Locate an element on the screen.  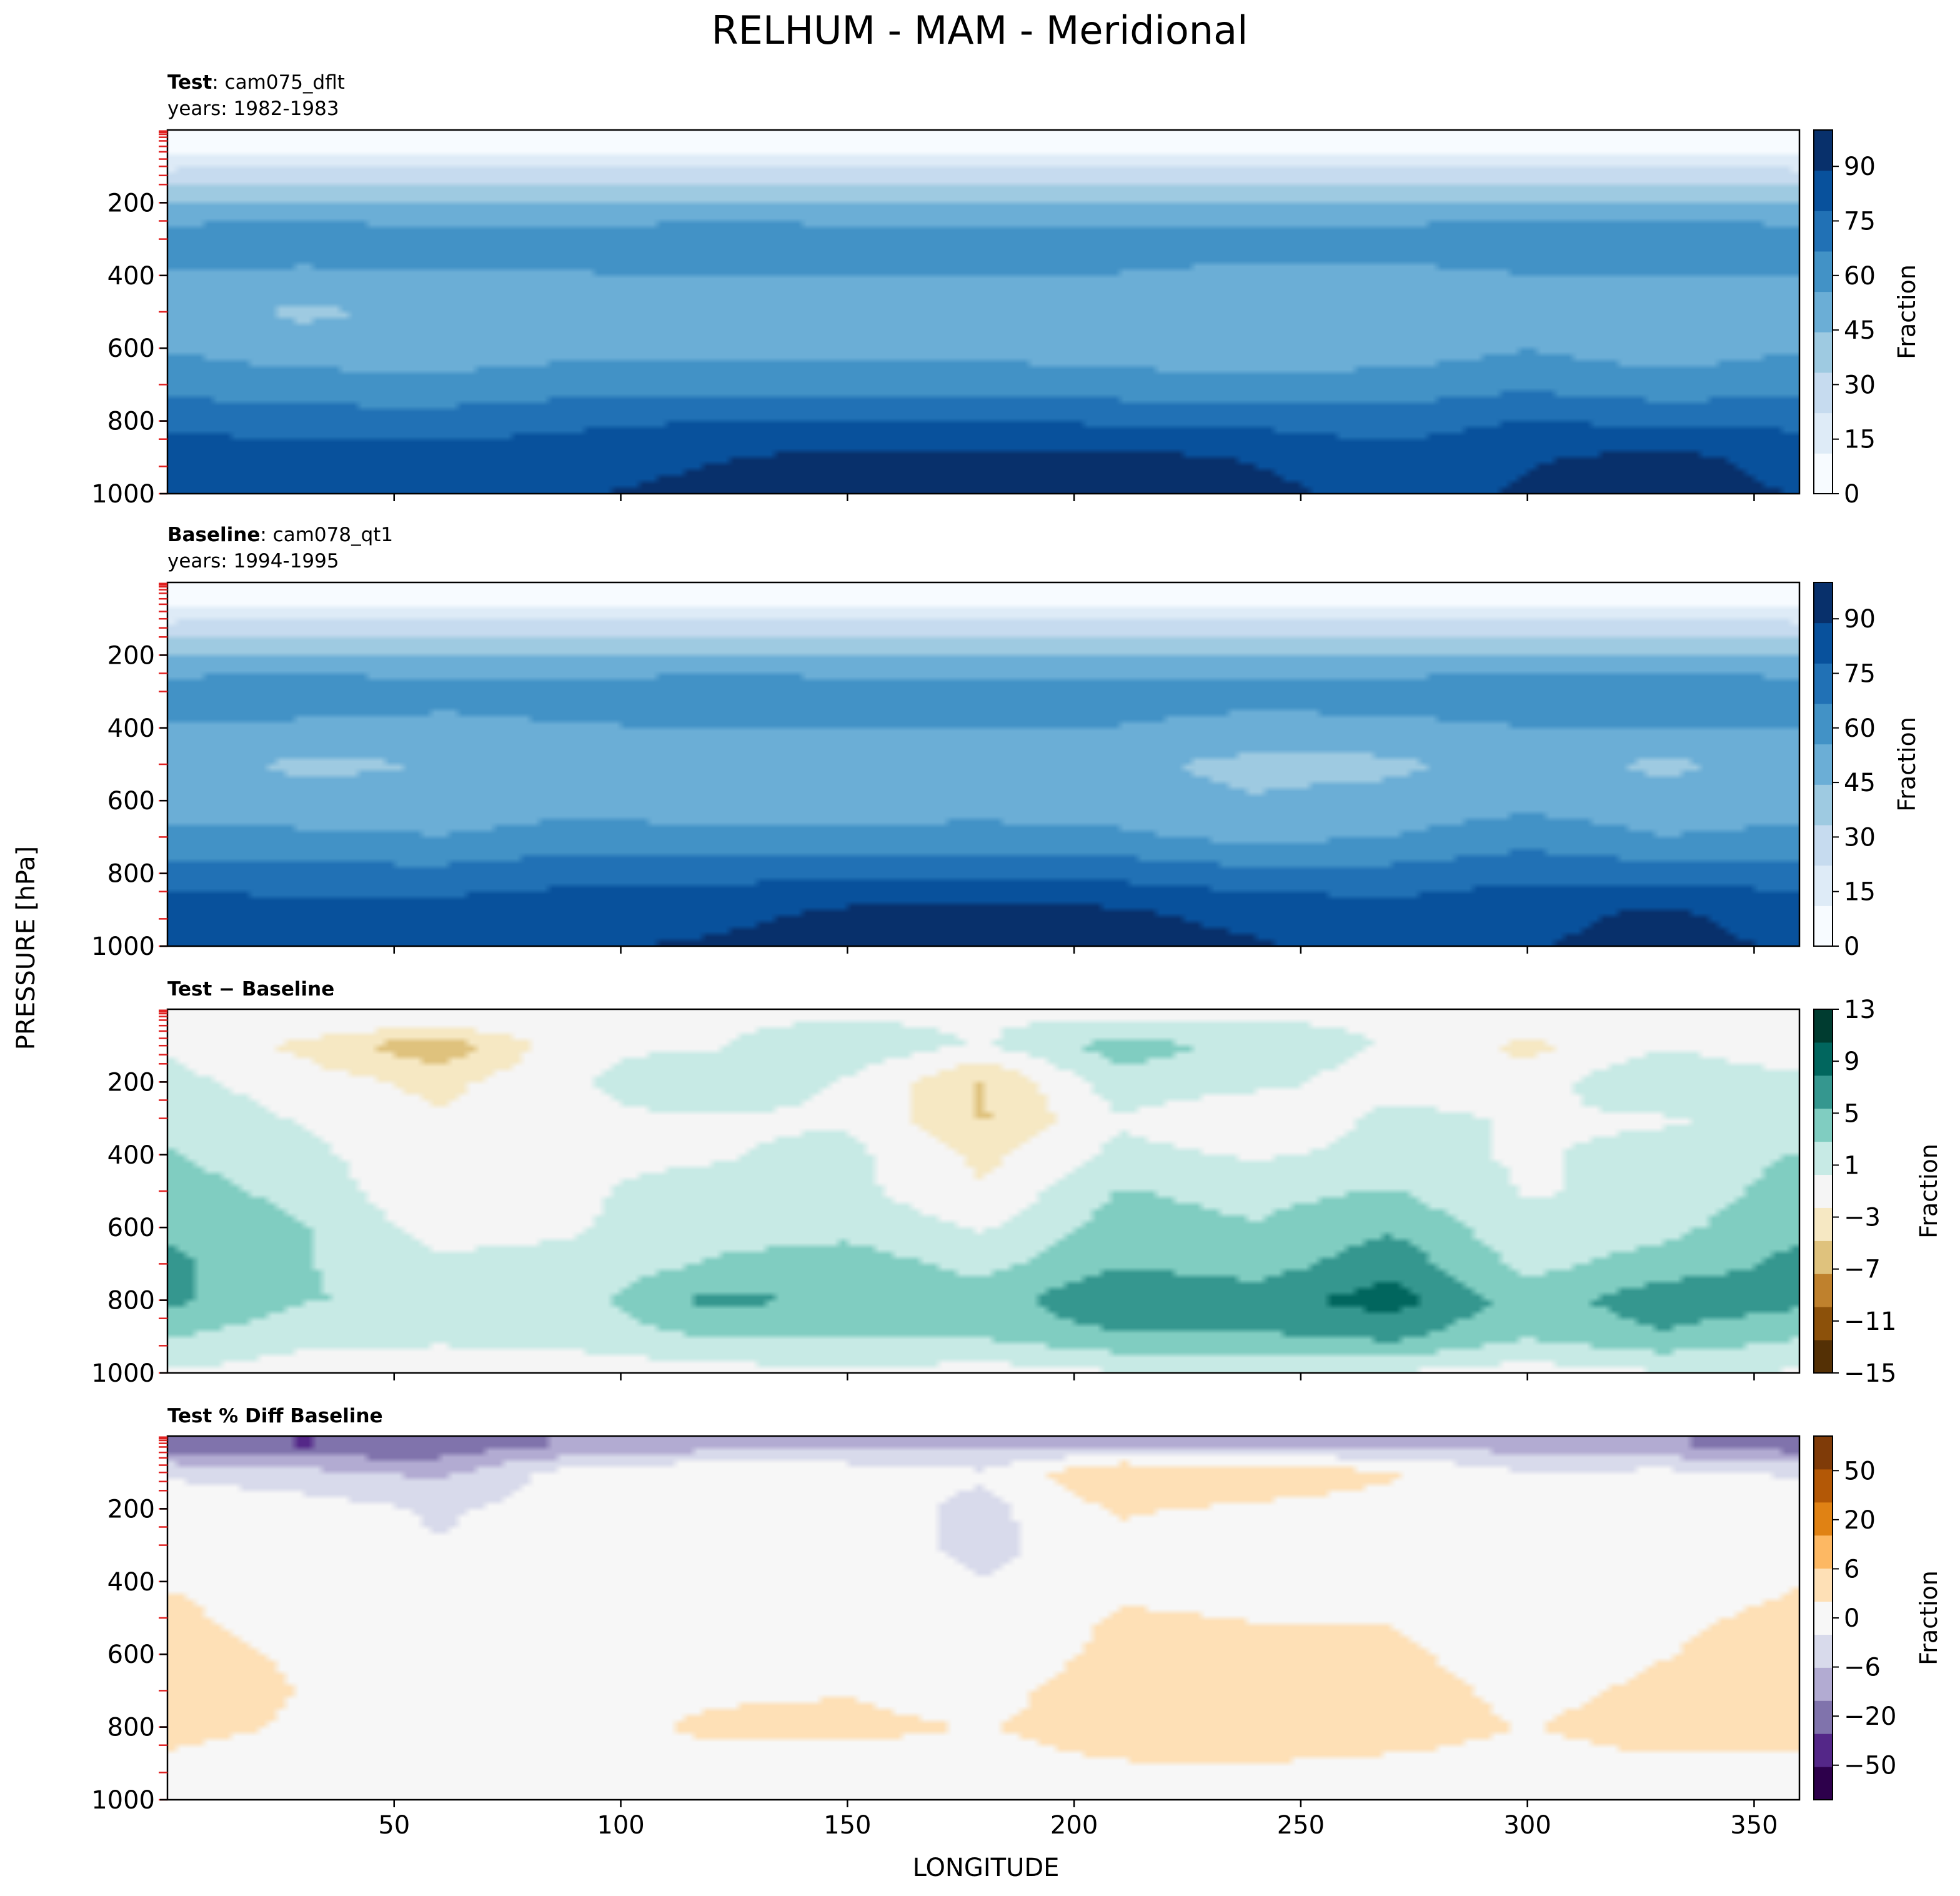
x-tick-label: 250 is located at coordinates (1301, 1825).